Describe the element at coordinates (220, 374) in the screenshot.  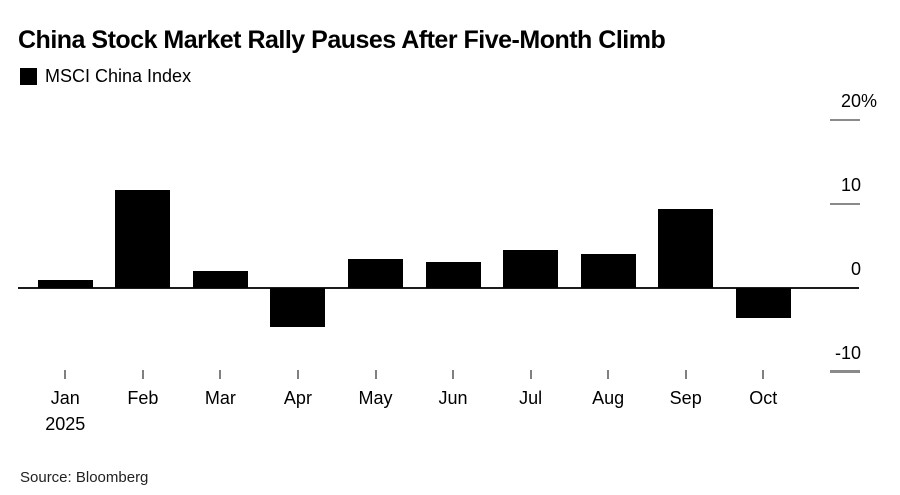
I see `x-tick-mar` at that location.